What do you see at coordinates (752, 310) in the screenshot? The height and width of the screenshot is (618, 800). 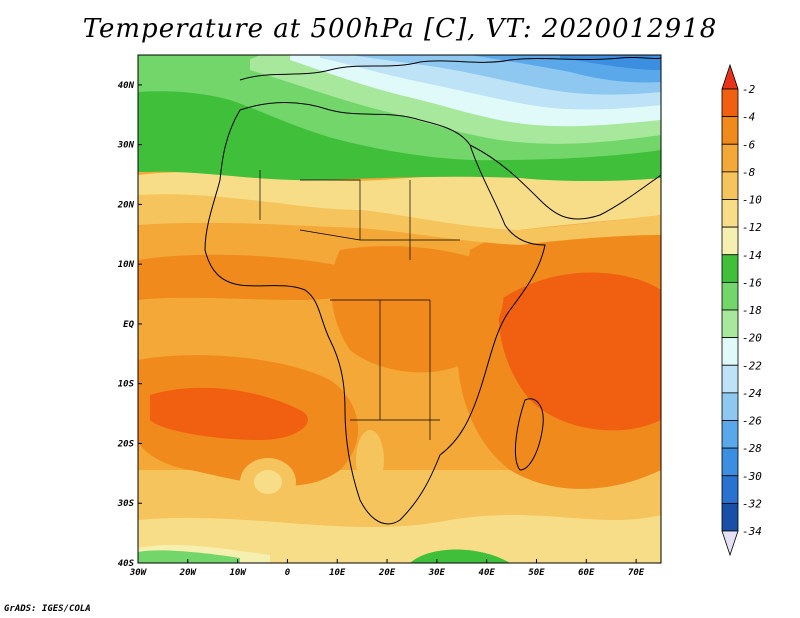 I see `colorbar-label: -18` at bounding box center [752, 310].